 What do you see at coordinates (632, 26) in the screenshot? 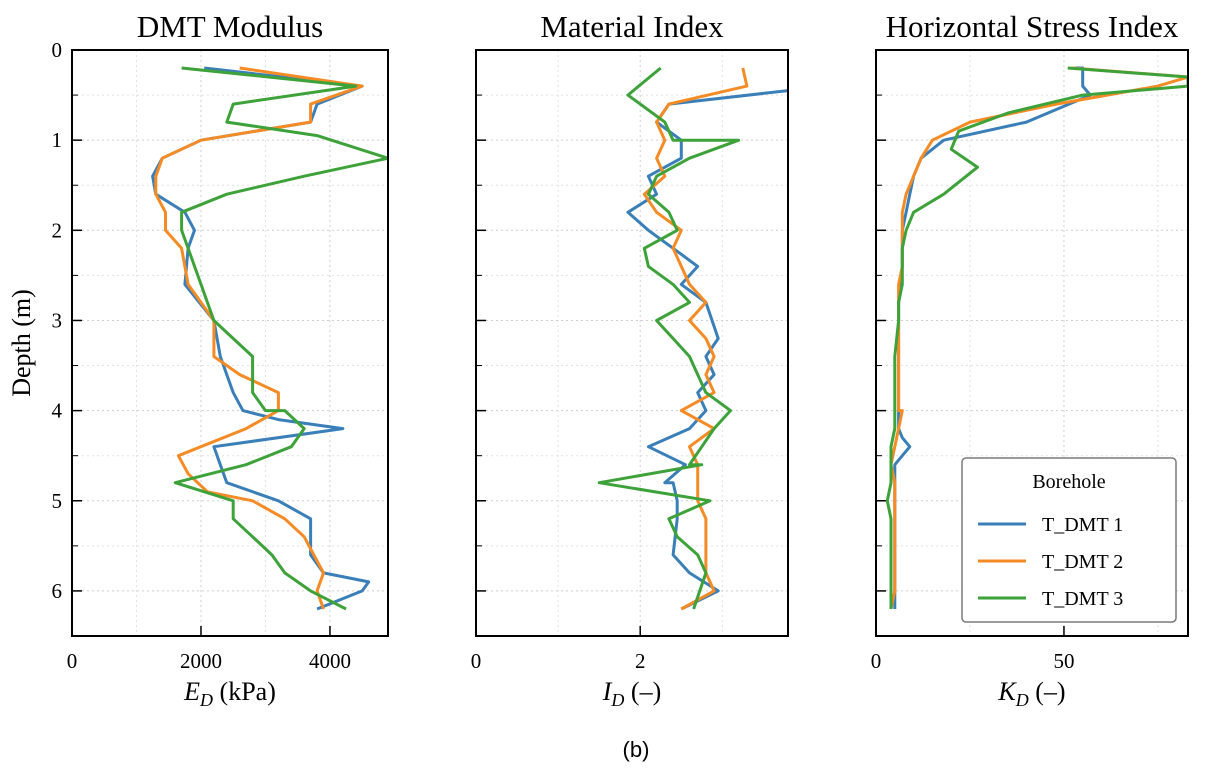
I see `panel-title: Material Index` at bounding box center [632, 26].